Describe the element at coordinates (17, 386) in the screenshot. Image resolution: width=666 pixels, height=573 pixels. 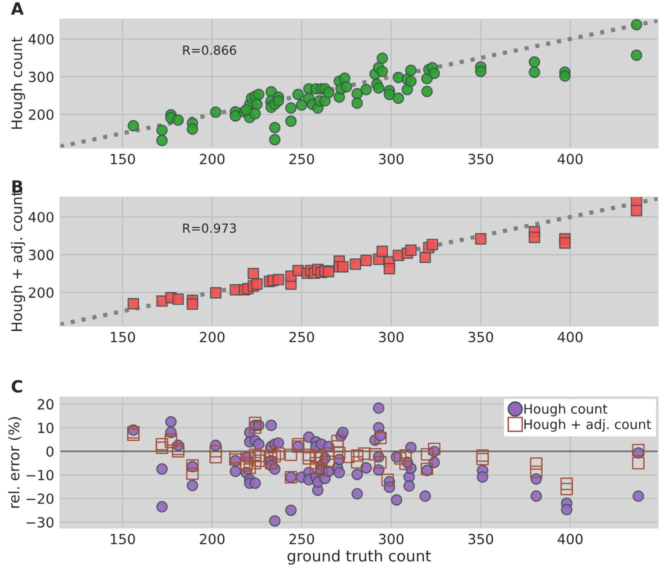
I see `text: C` at that location.